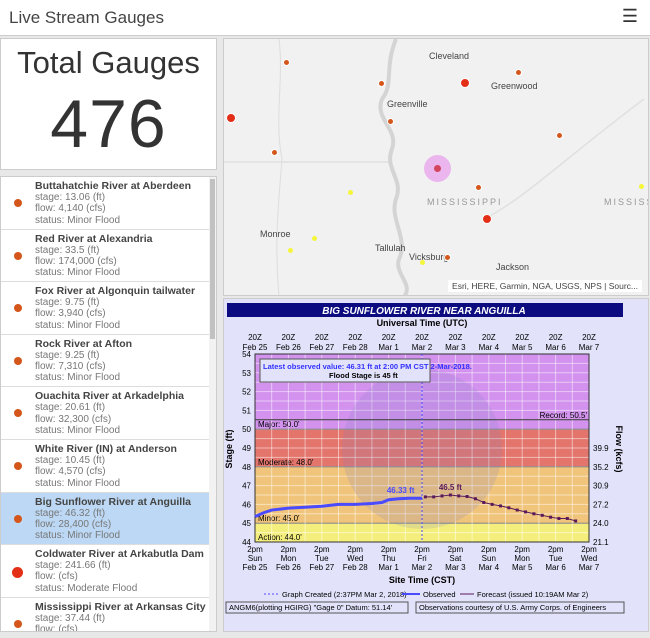  Describe the element at coordinates (422, 580) in the screenshot. I see `x-axis-label: Site Time (CST)` at that location.